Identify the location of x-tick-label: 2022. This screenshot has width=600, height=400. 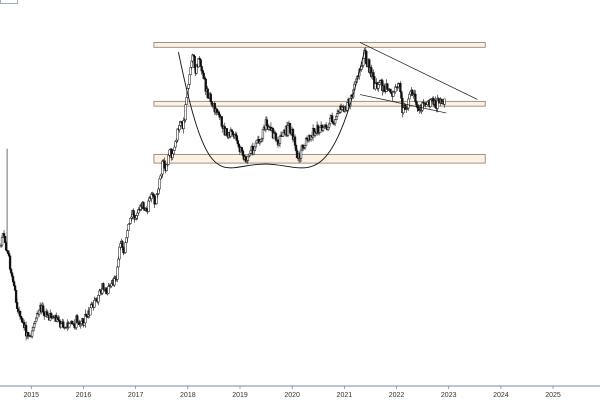
(397, 395).